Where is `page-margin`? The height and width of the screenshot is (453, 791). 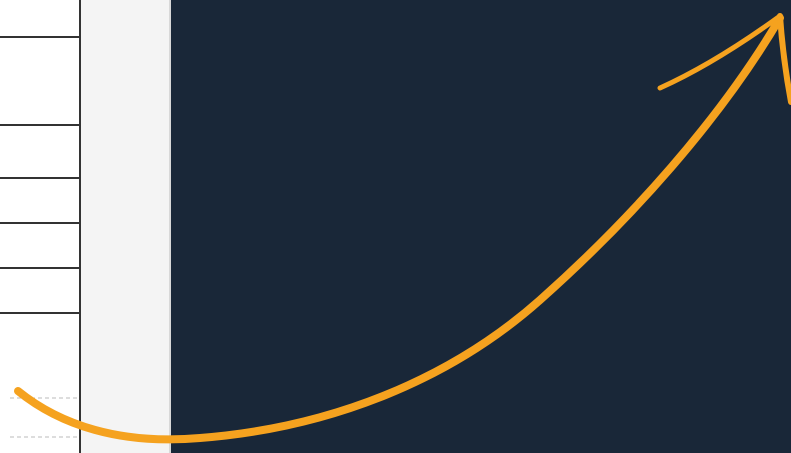
page-margin is located at coordinates (125, 226).